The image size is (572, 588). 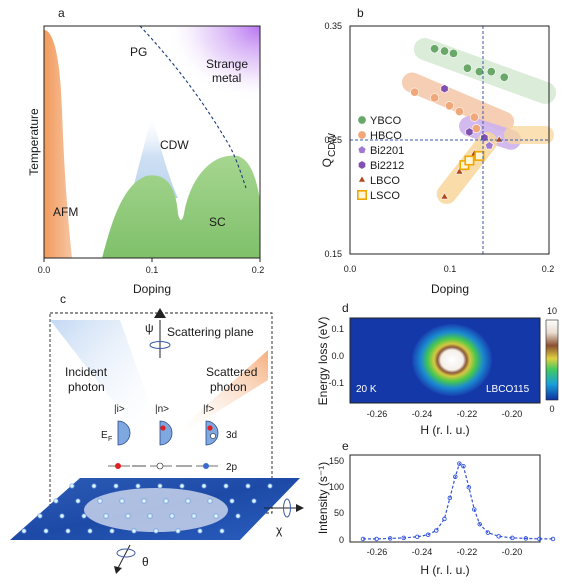 I want to click on afm-region, so click(x=58, y=144).